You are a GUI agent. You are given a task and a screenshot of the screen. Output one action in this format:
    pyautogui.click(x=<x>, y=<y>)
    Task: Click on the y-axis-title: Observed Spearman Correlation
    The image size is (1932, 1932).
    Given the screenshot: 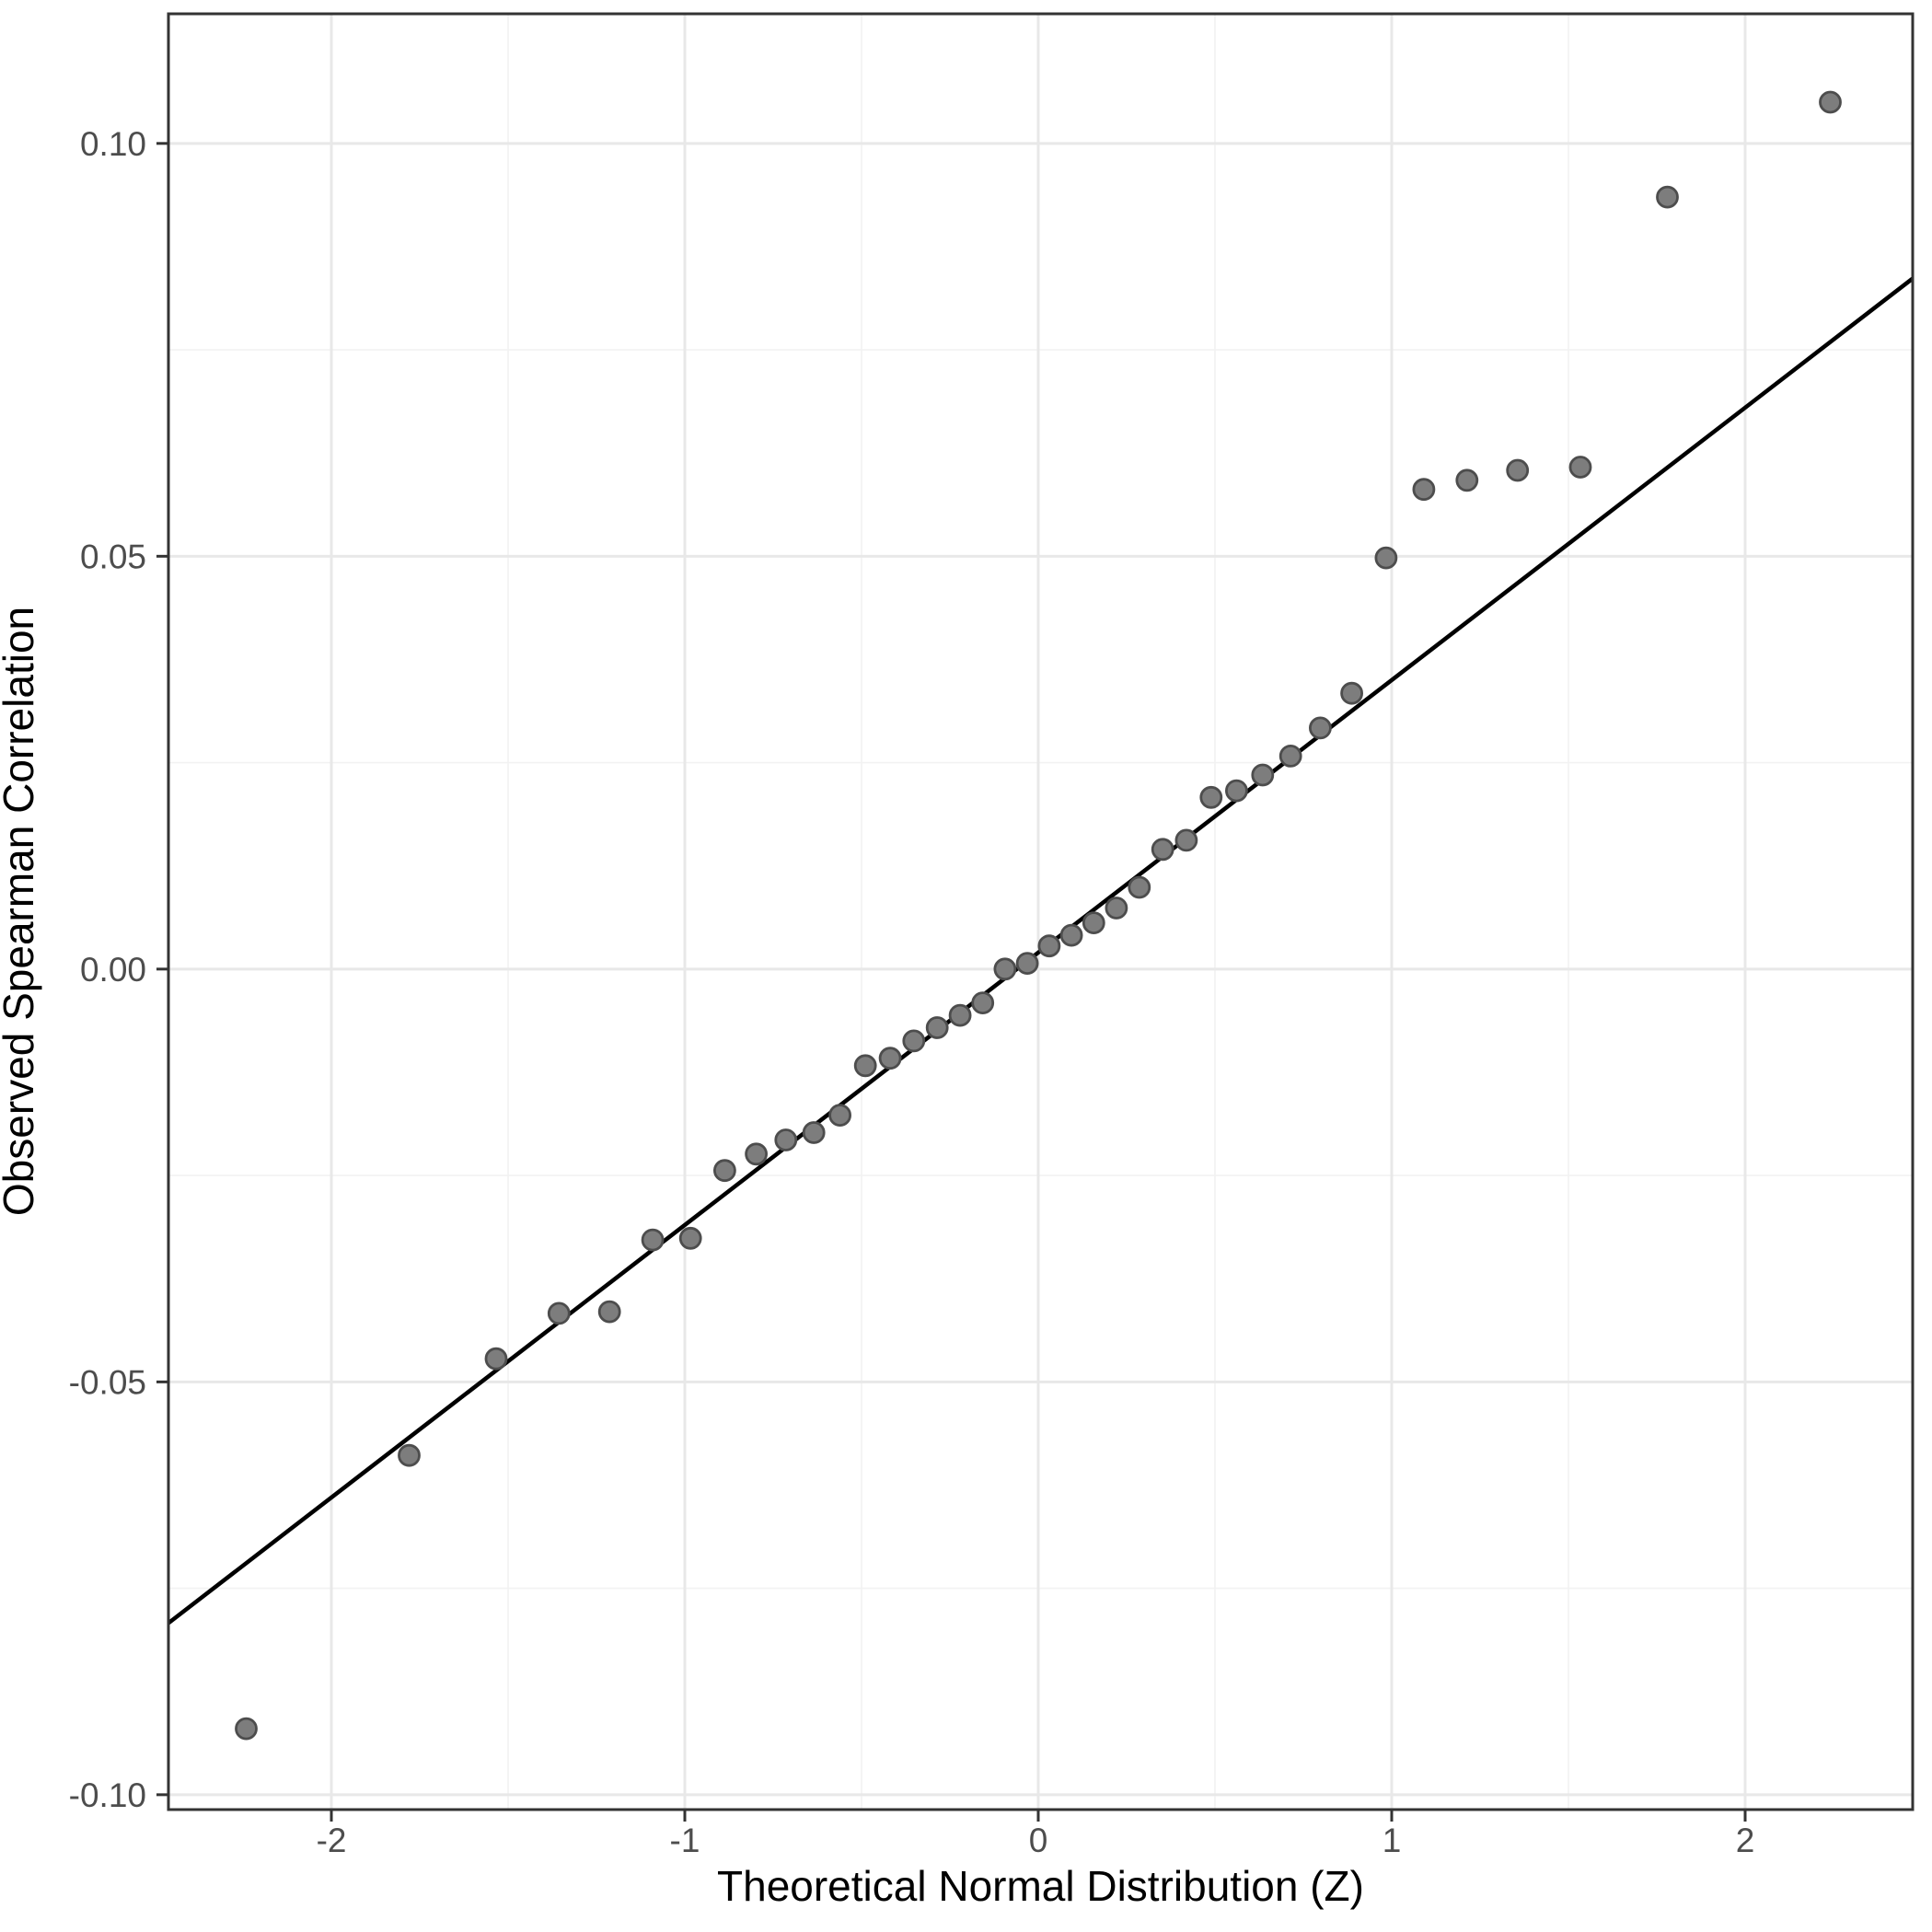 What is the action you would take?
    pyautogui.click(x=21, y=912)
    